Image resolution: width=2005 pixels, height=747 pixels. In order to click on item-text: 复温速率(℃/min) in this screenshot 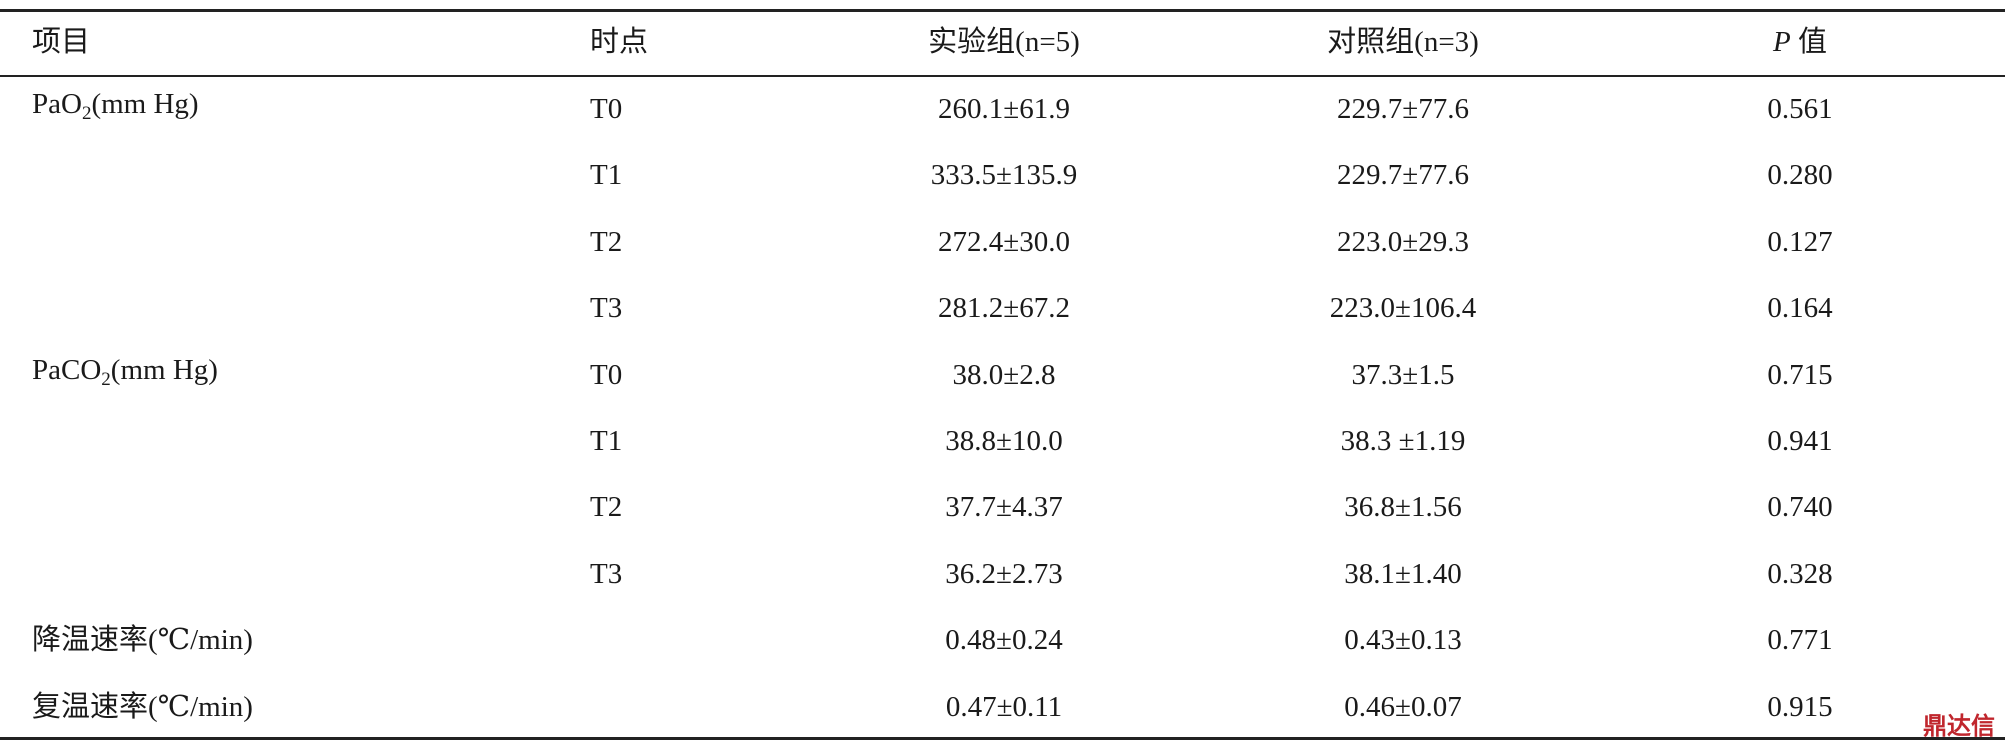, I will do `click(142, 706)`.